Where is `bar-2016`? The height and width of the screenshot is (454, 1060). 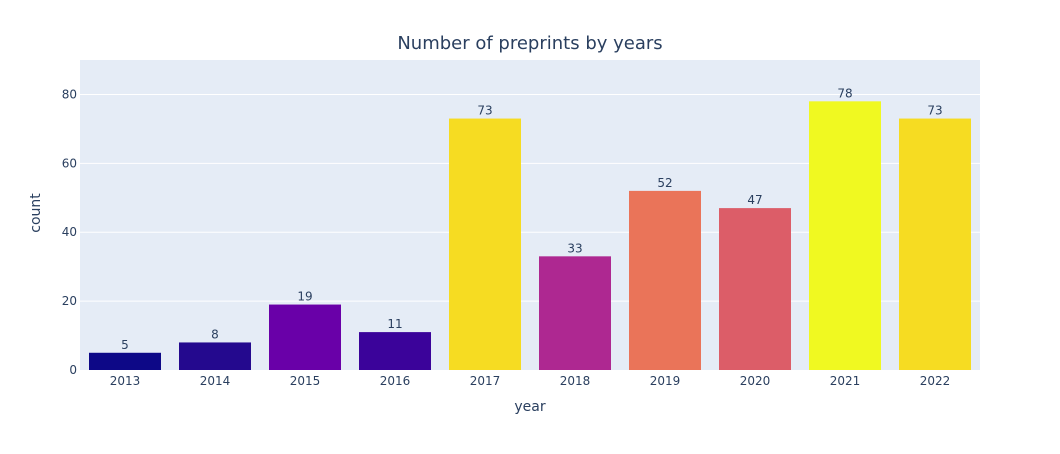 bar-2016 is located at coordinates (395, 351).